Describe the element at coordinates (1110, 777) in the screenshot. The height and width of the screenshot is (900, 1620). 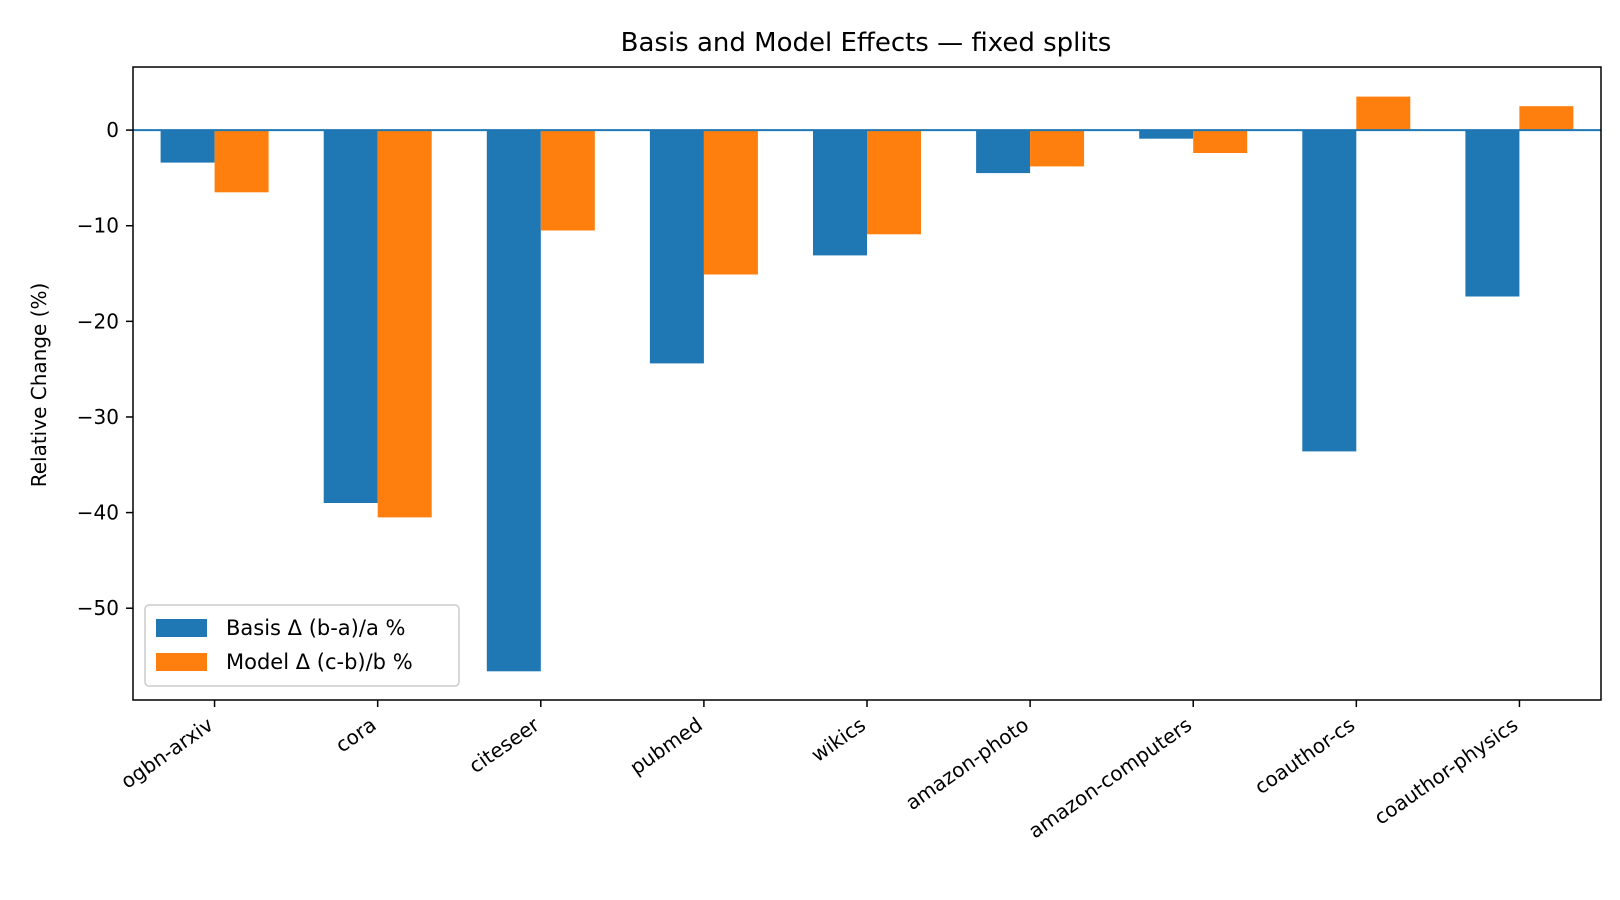
I see `x-tick-label: amazon-computers` at that location.